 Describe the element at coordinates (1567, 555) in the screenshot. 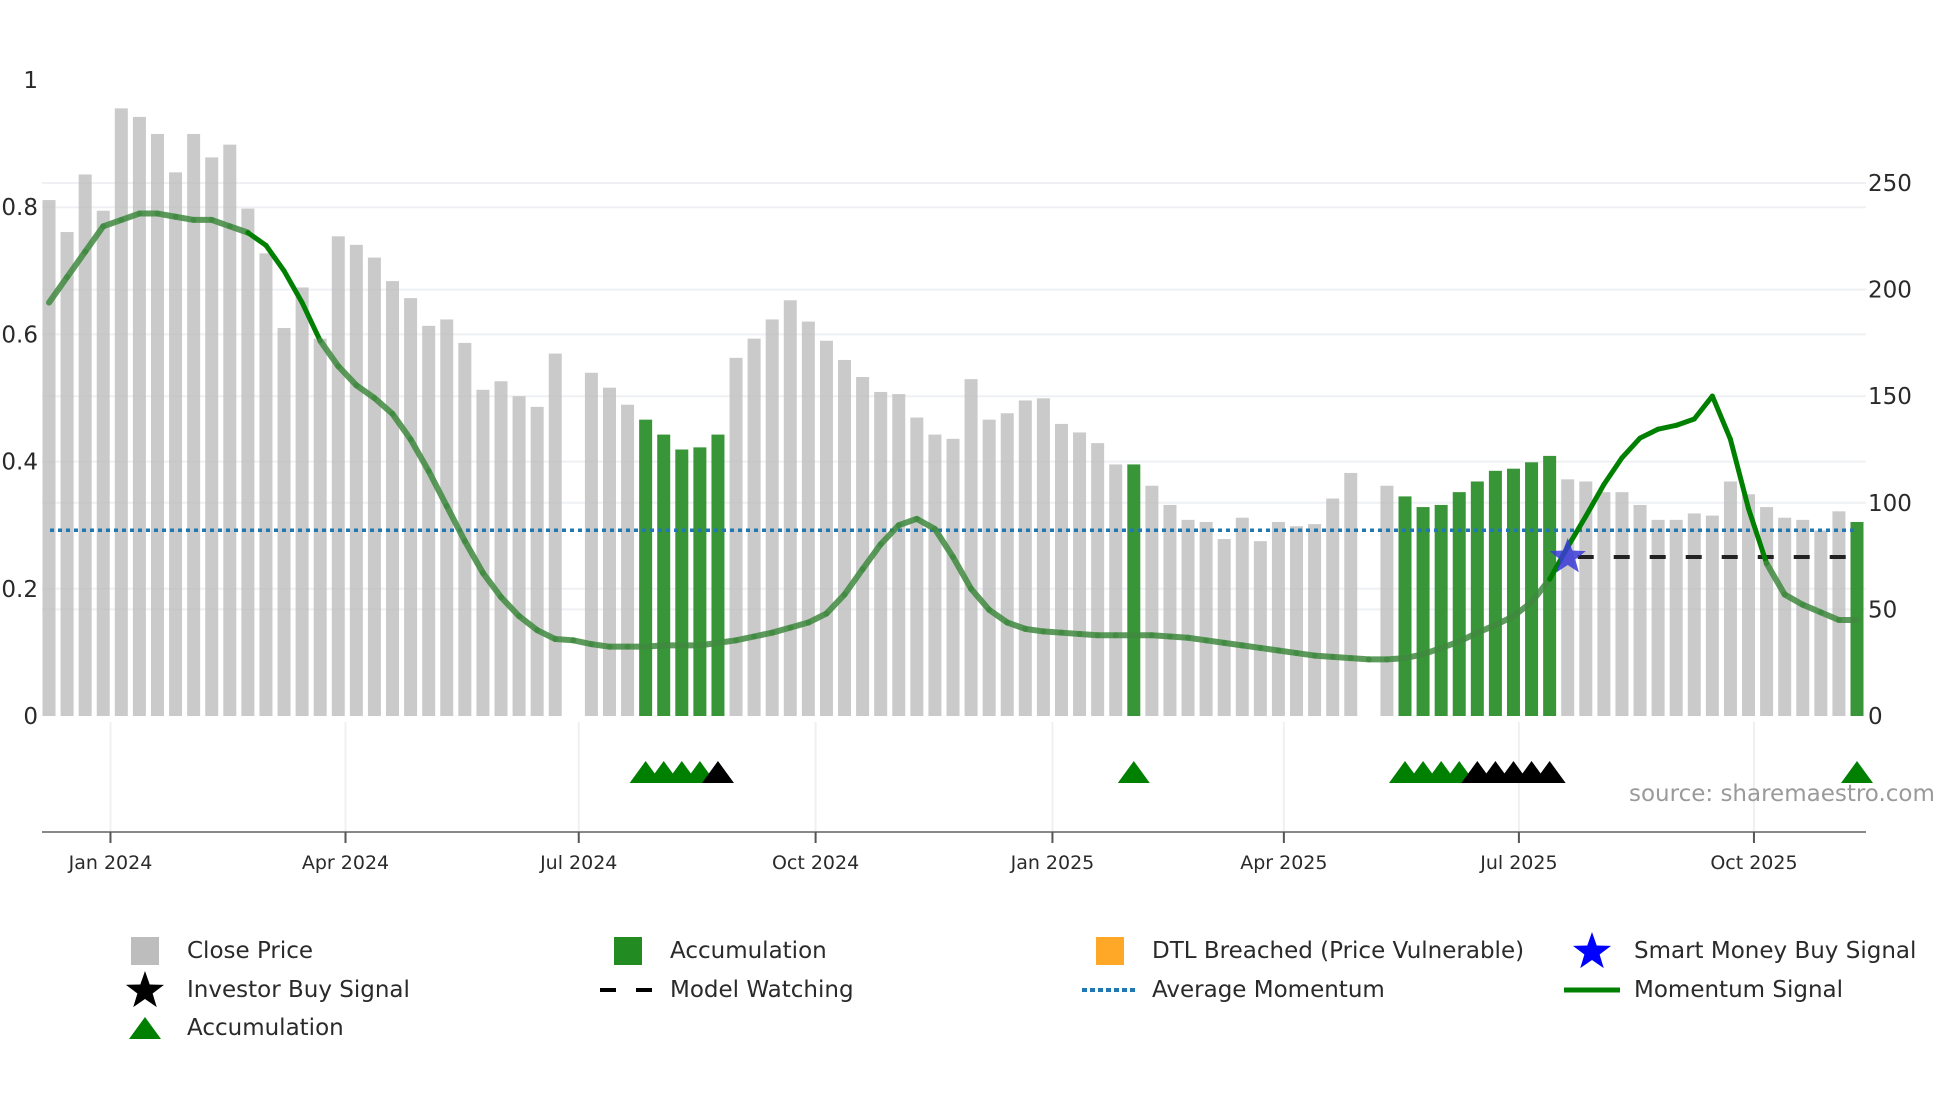

I see `smart-money-buy-star` at that location.